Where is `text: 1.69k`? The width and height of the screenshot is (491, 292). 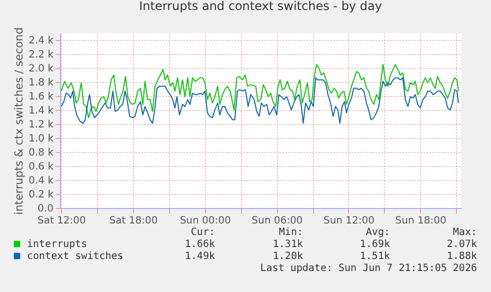 text: 1.69k is located at coordinates (375, 244).